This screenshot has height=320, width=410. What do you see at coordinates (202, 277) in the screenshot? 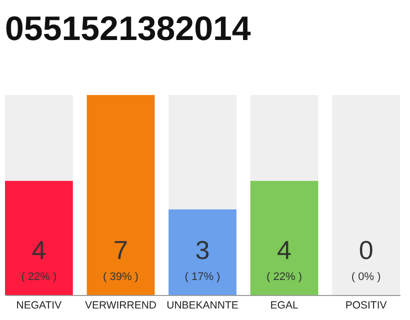
I see `annotation: ( 17% )` at bounding box center [202, 277].